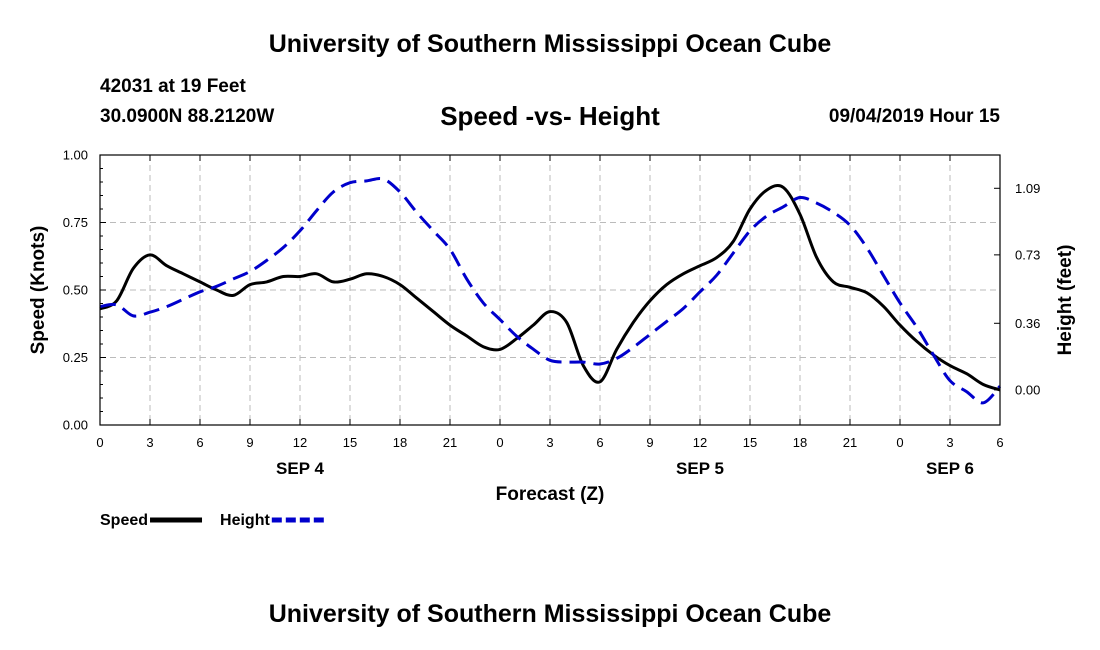 This screenshot has height=650, width=1100. I want to click on x-axis-title: Forecast (Z), so click(550, 494).